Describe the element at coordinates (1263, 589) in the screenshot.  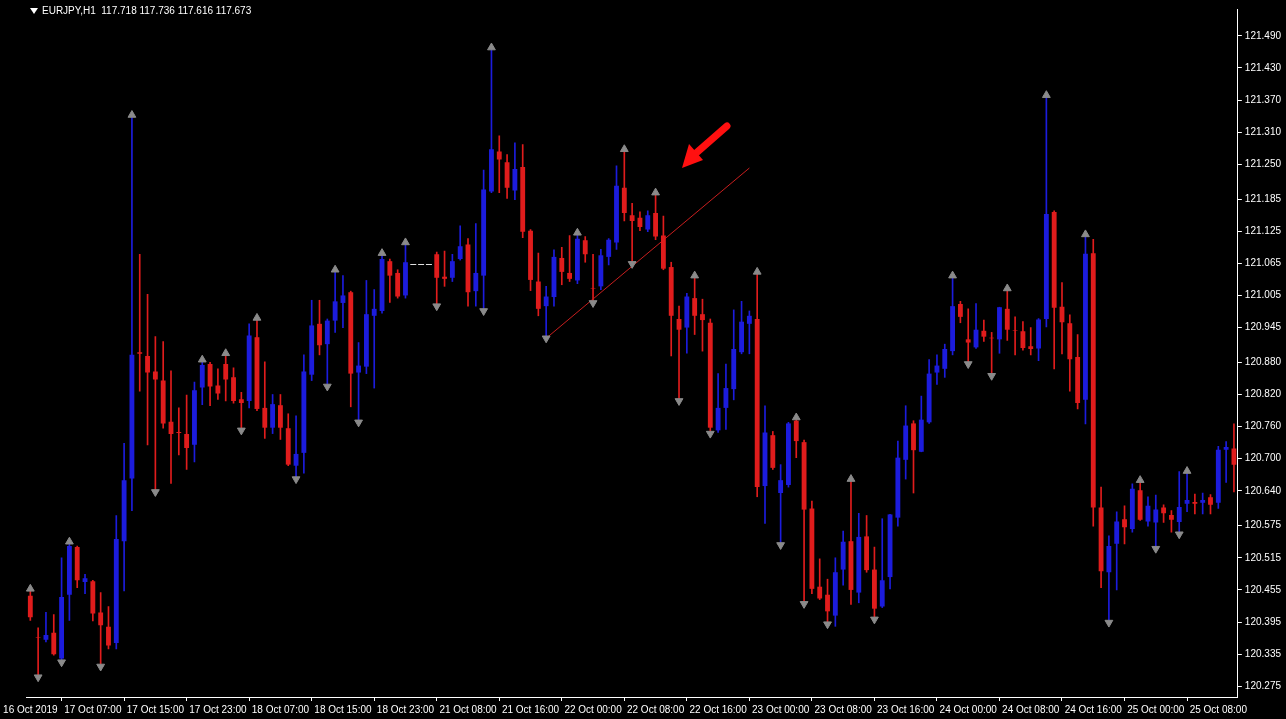
I see `y-tick-label: 120.455` at that location.